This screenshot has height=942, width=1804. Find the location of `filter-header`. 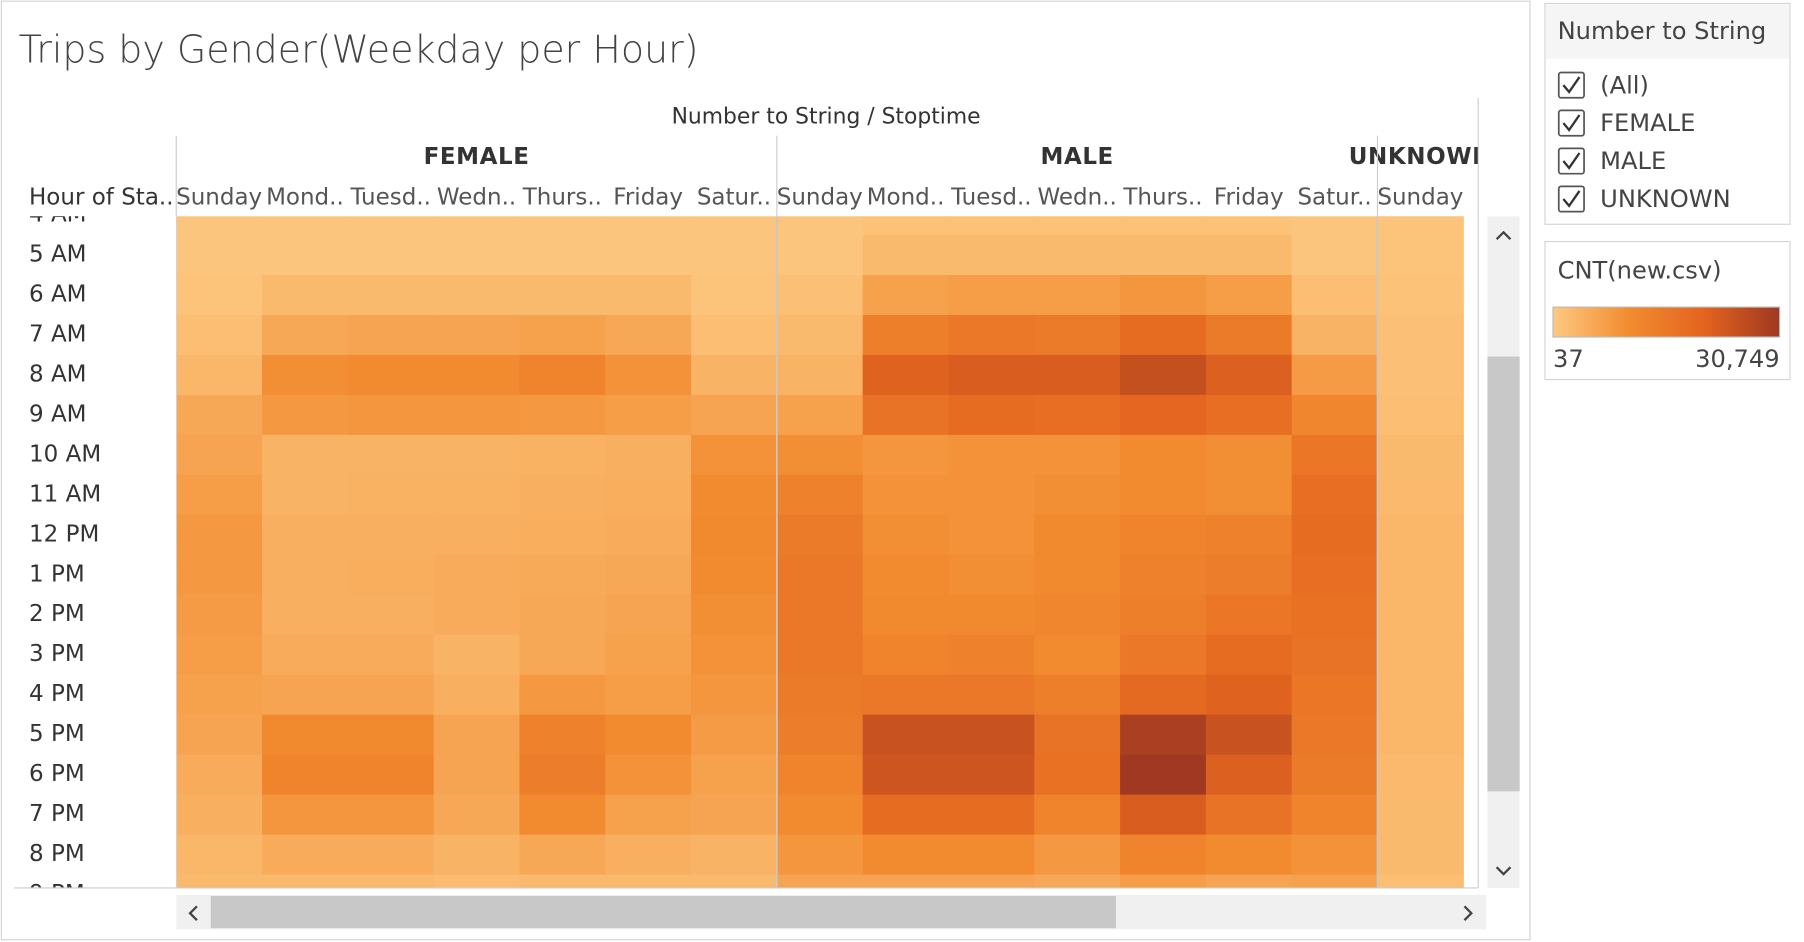

filter-header is located at coordinates (1667, 31).